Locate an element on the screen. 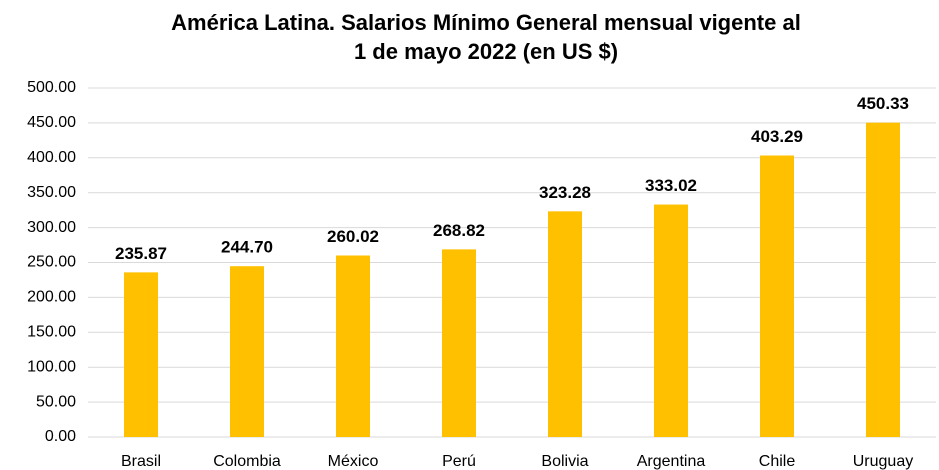 This screenshot has height=470, width=939. y-tick-label: 300.00 is located at coordinates (51, 227).